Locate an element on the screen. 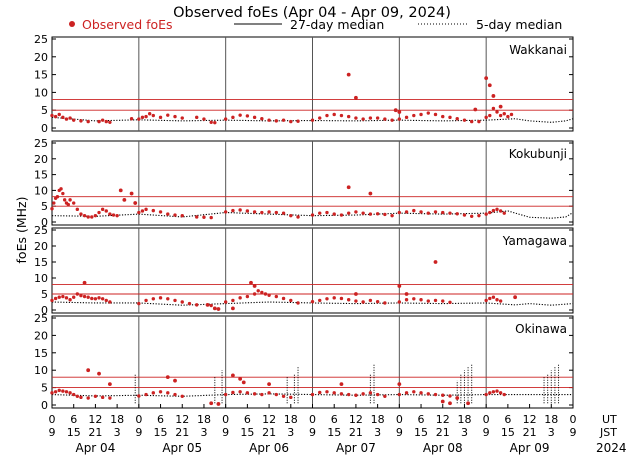 The height and width of the screenshot is (457, 640). y-tick-label: 0 is located at coordinates (44, 128).